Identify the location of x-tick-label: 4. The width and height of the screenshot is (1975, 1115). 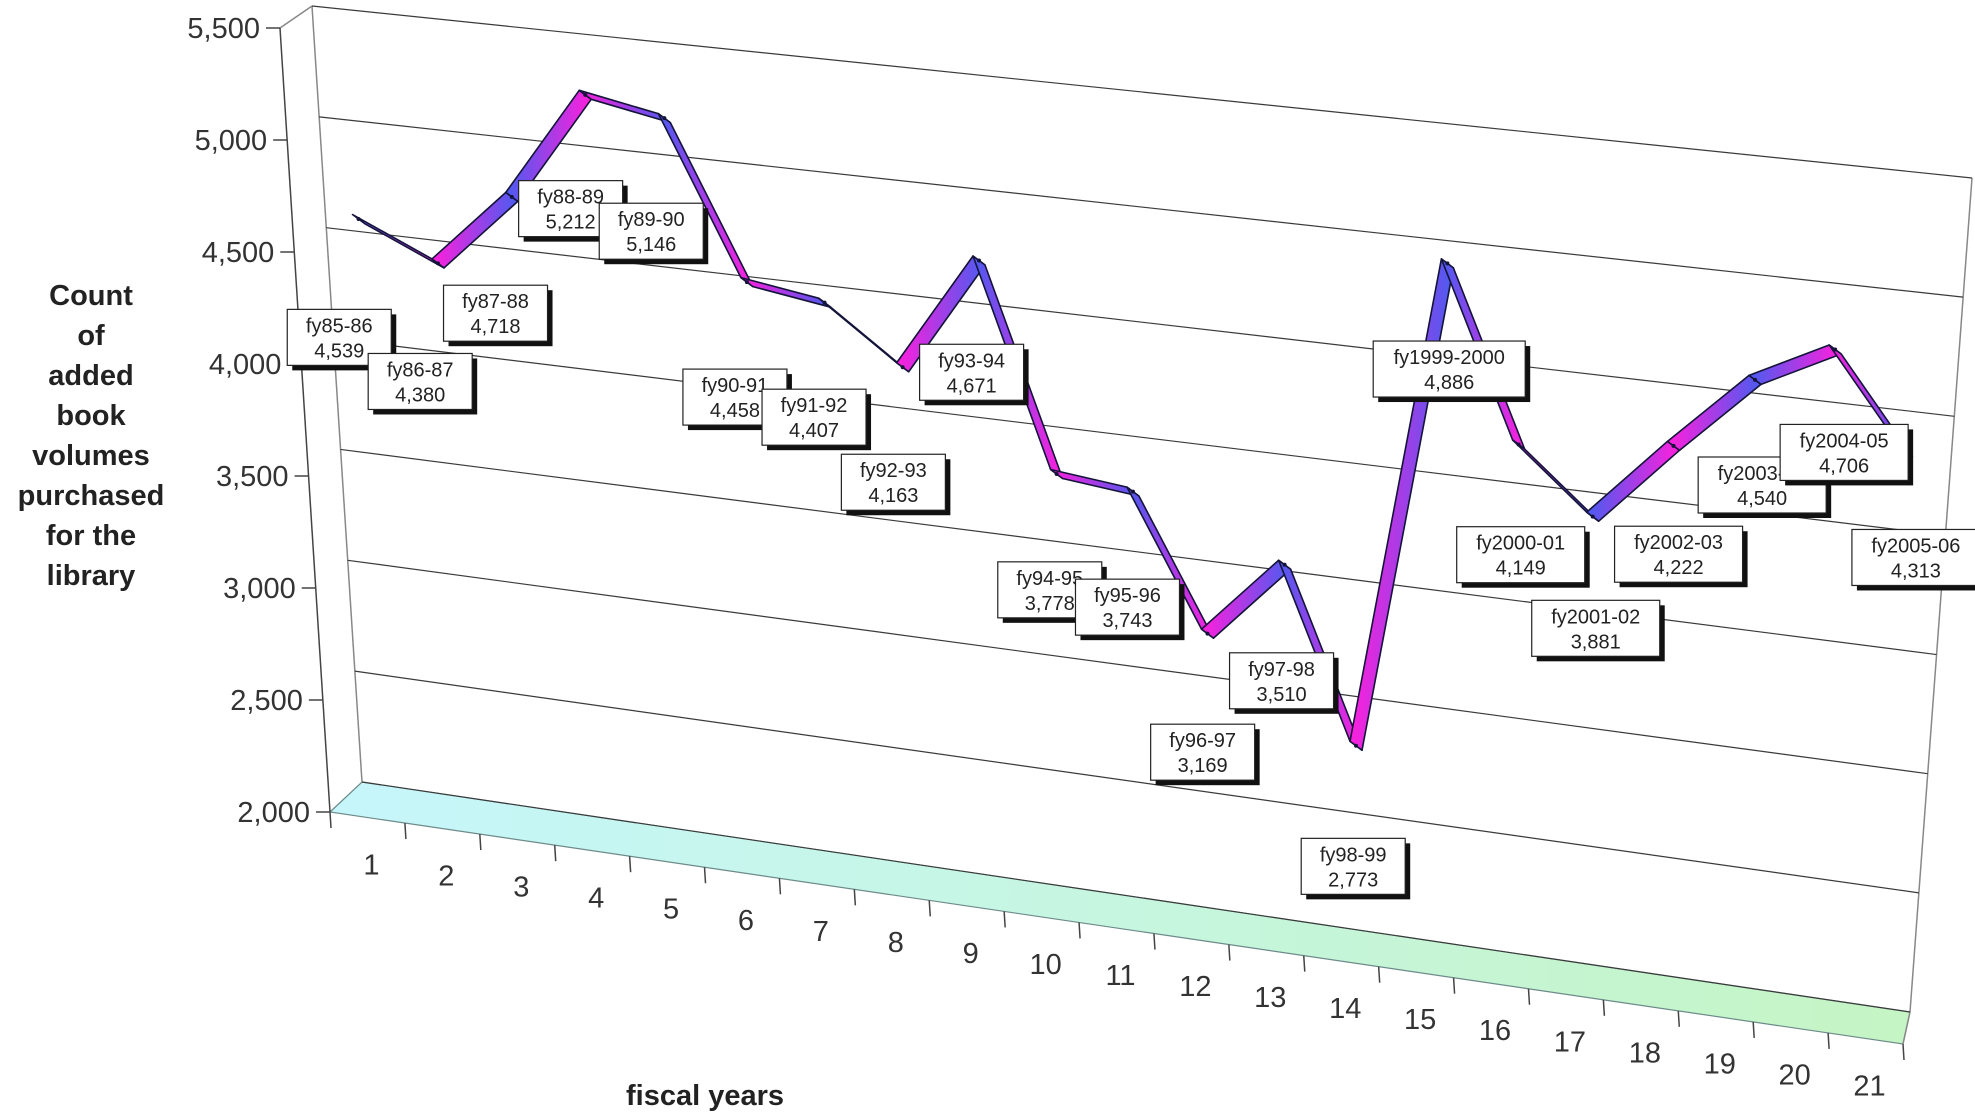
(596, 899).